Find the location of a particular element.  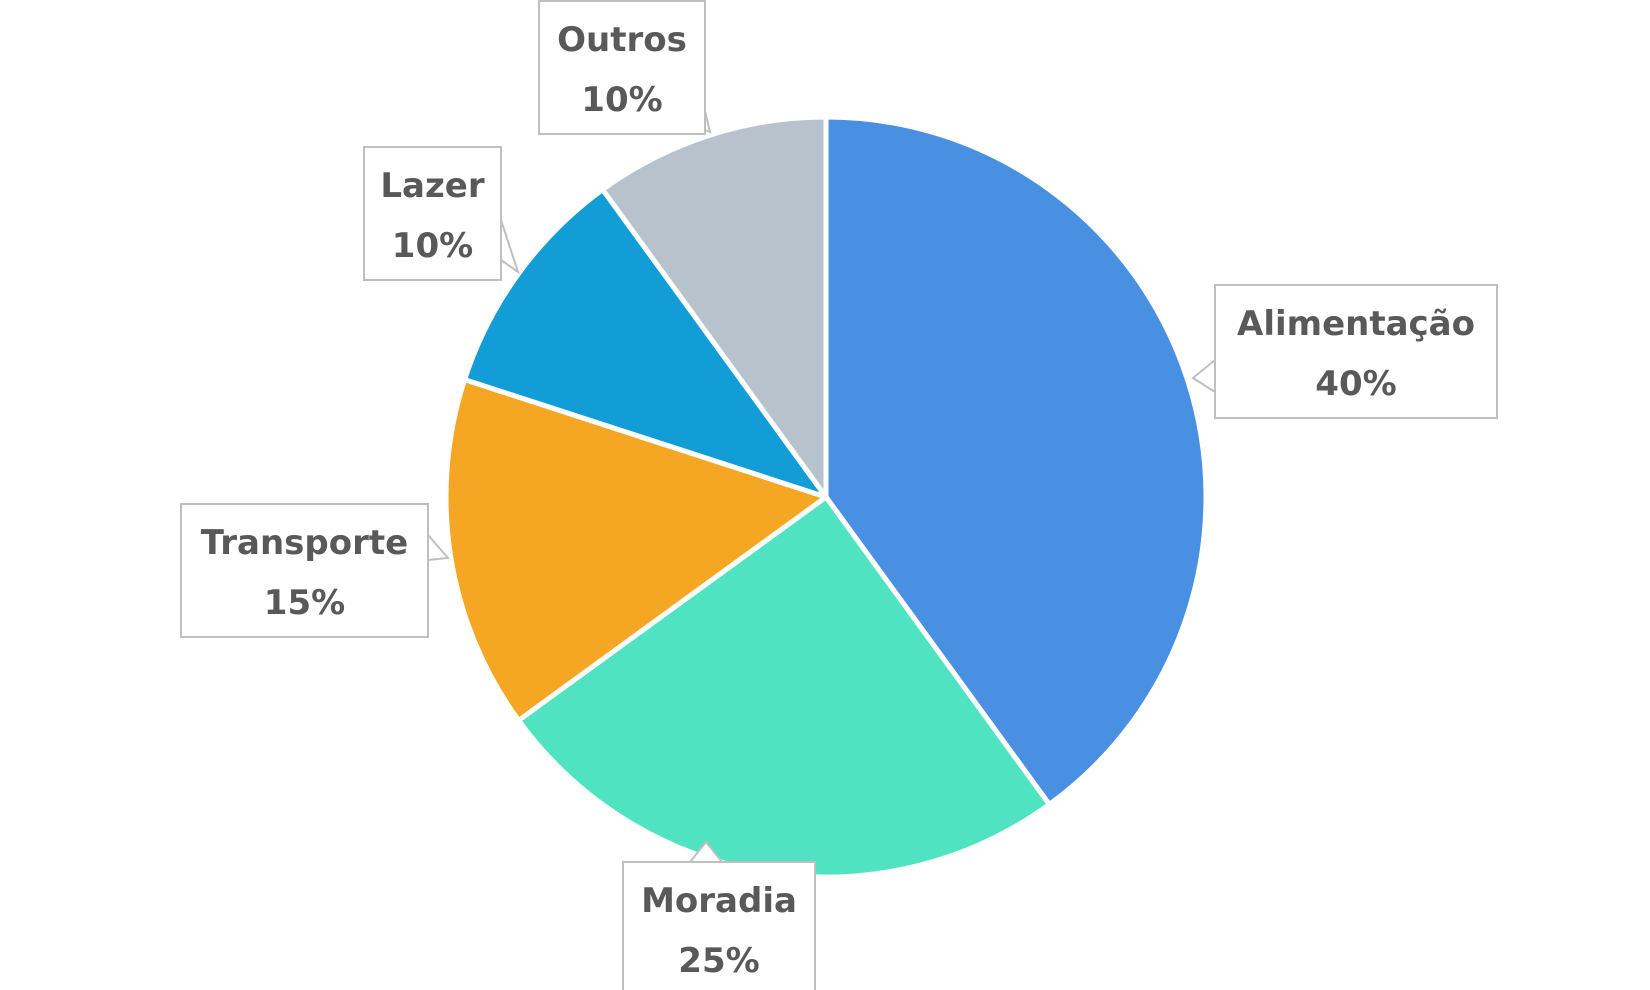

data-label-outros: Outros 10% is located at coordinates (625, 67).